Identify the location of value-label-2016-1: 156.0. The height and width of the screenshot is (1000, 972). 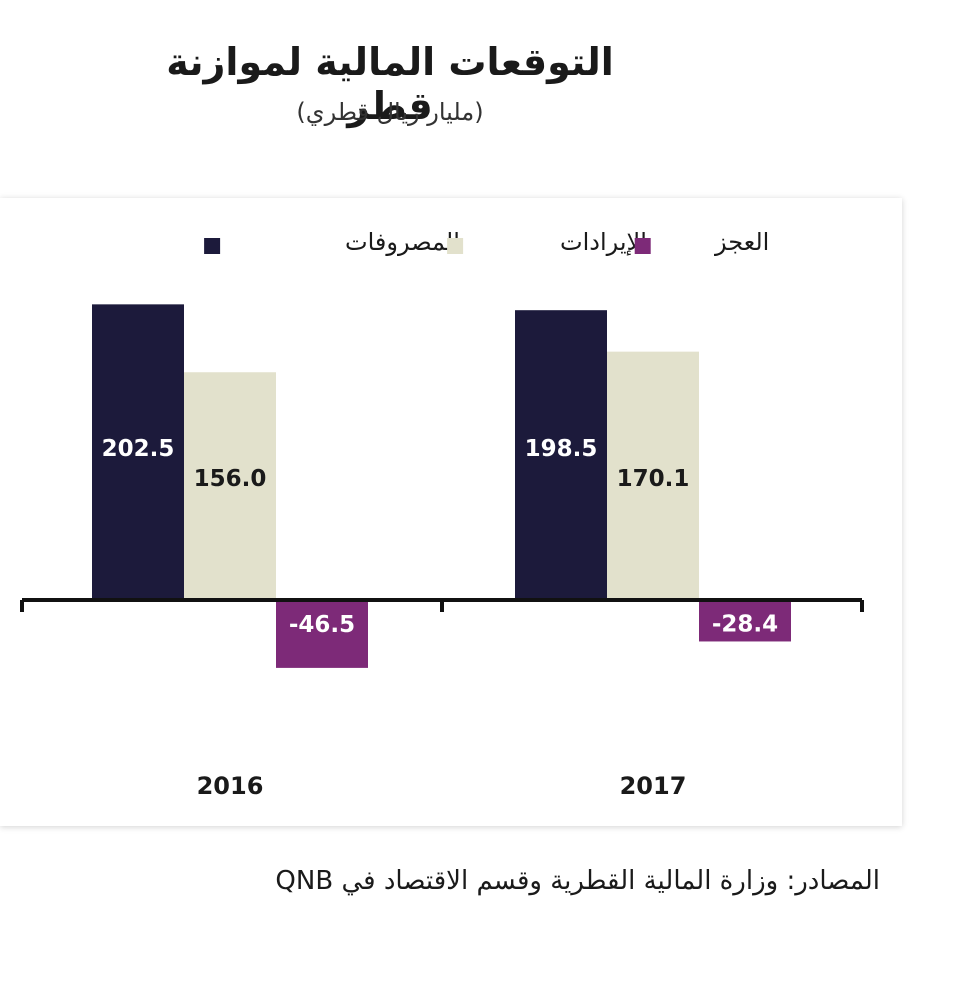
(230, 479).